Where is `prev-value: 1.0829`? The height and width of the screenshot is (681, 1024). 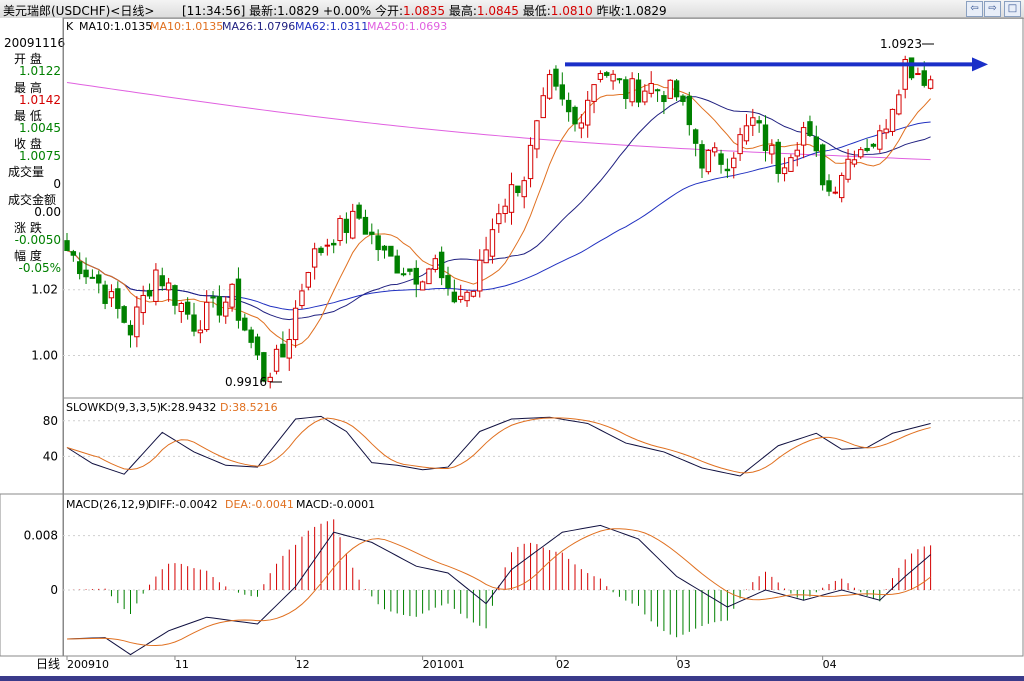
prev-value: 1.0829 is located at coordinates (645, 11).